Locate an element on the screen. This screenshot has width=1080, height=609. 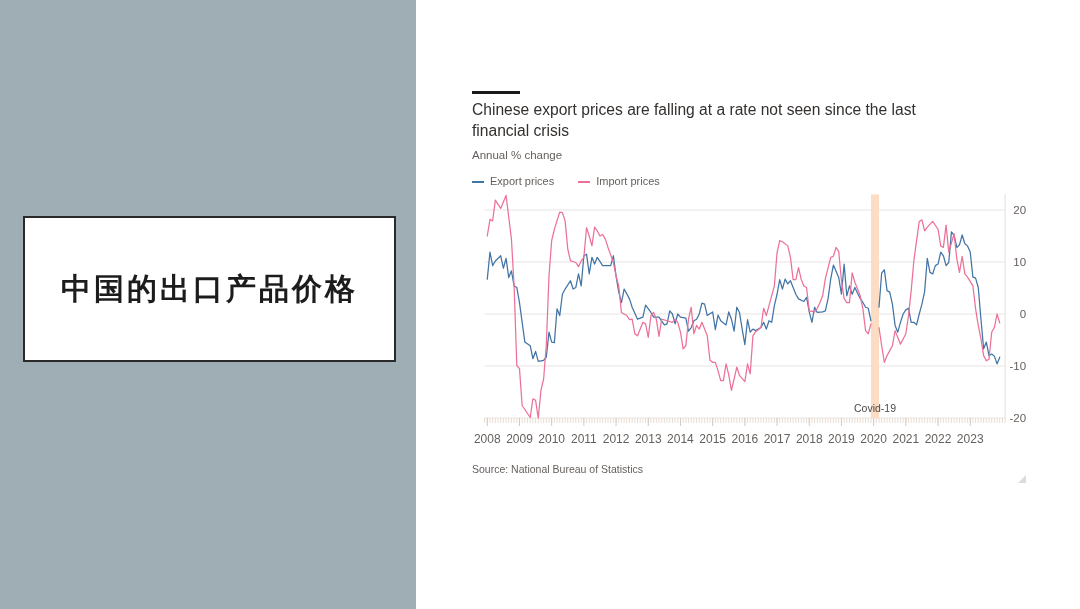
x-tick-label: 2022 is located at coordinates (938, 439).